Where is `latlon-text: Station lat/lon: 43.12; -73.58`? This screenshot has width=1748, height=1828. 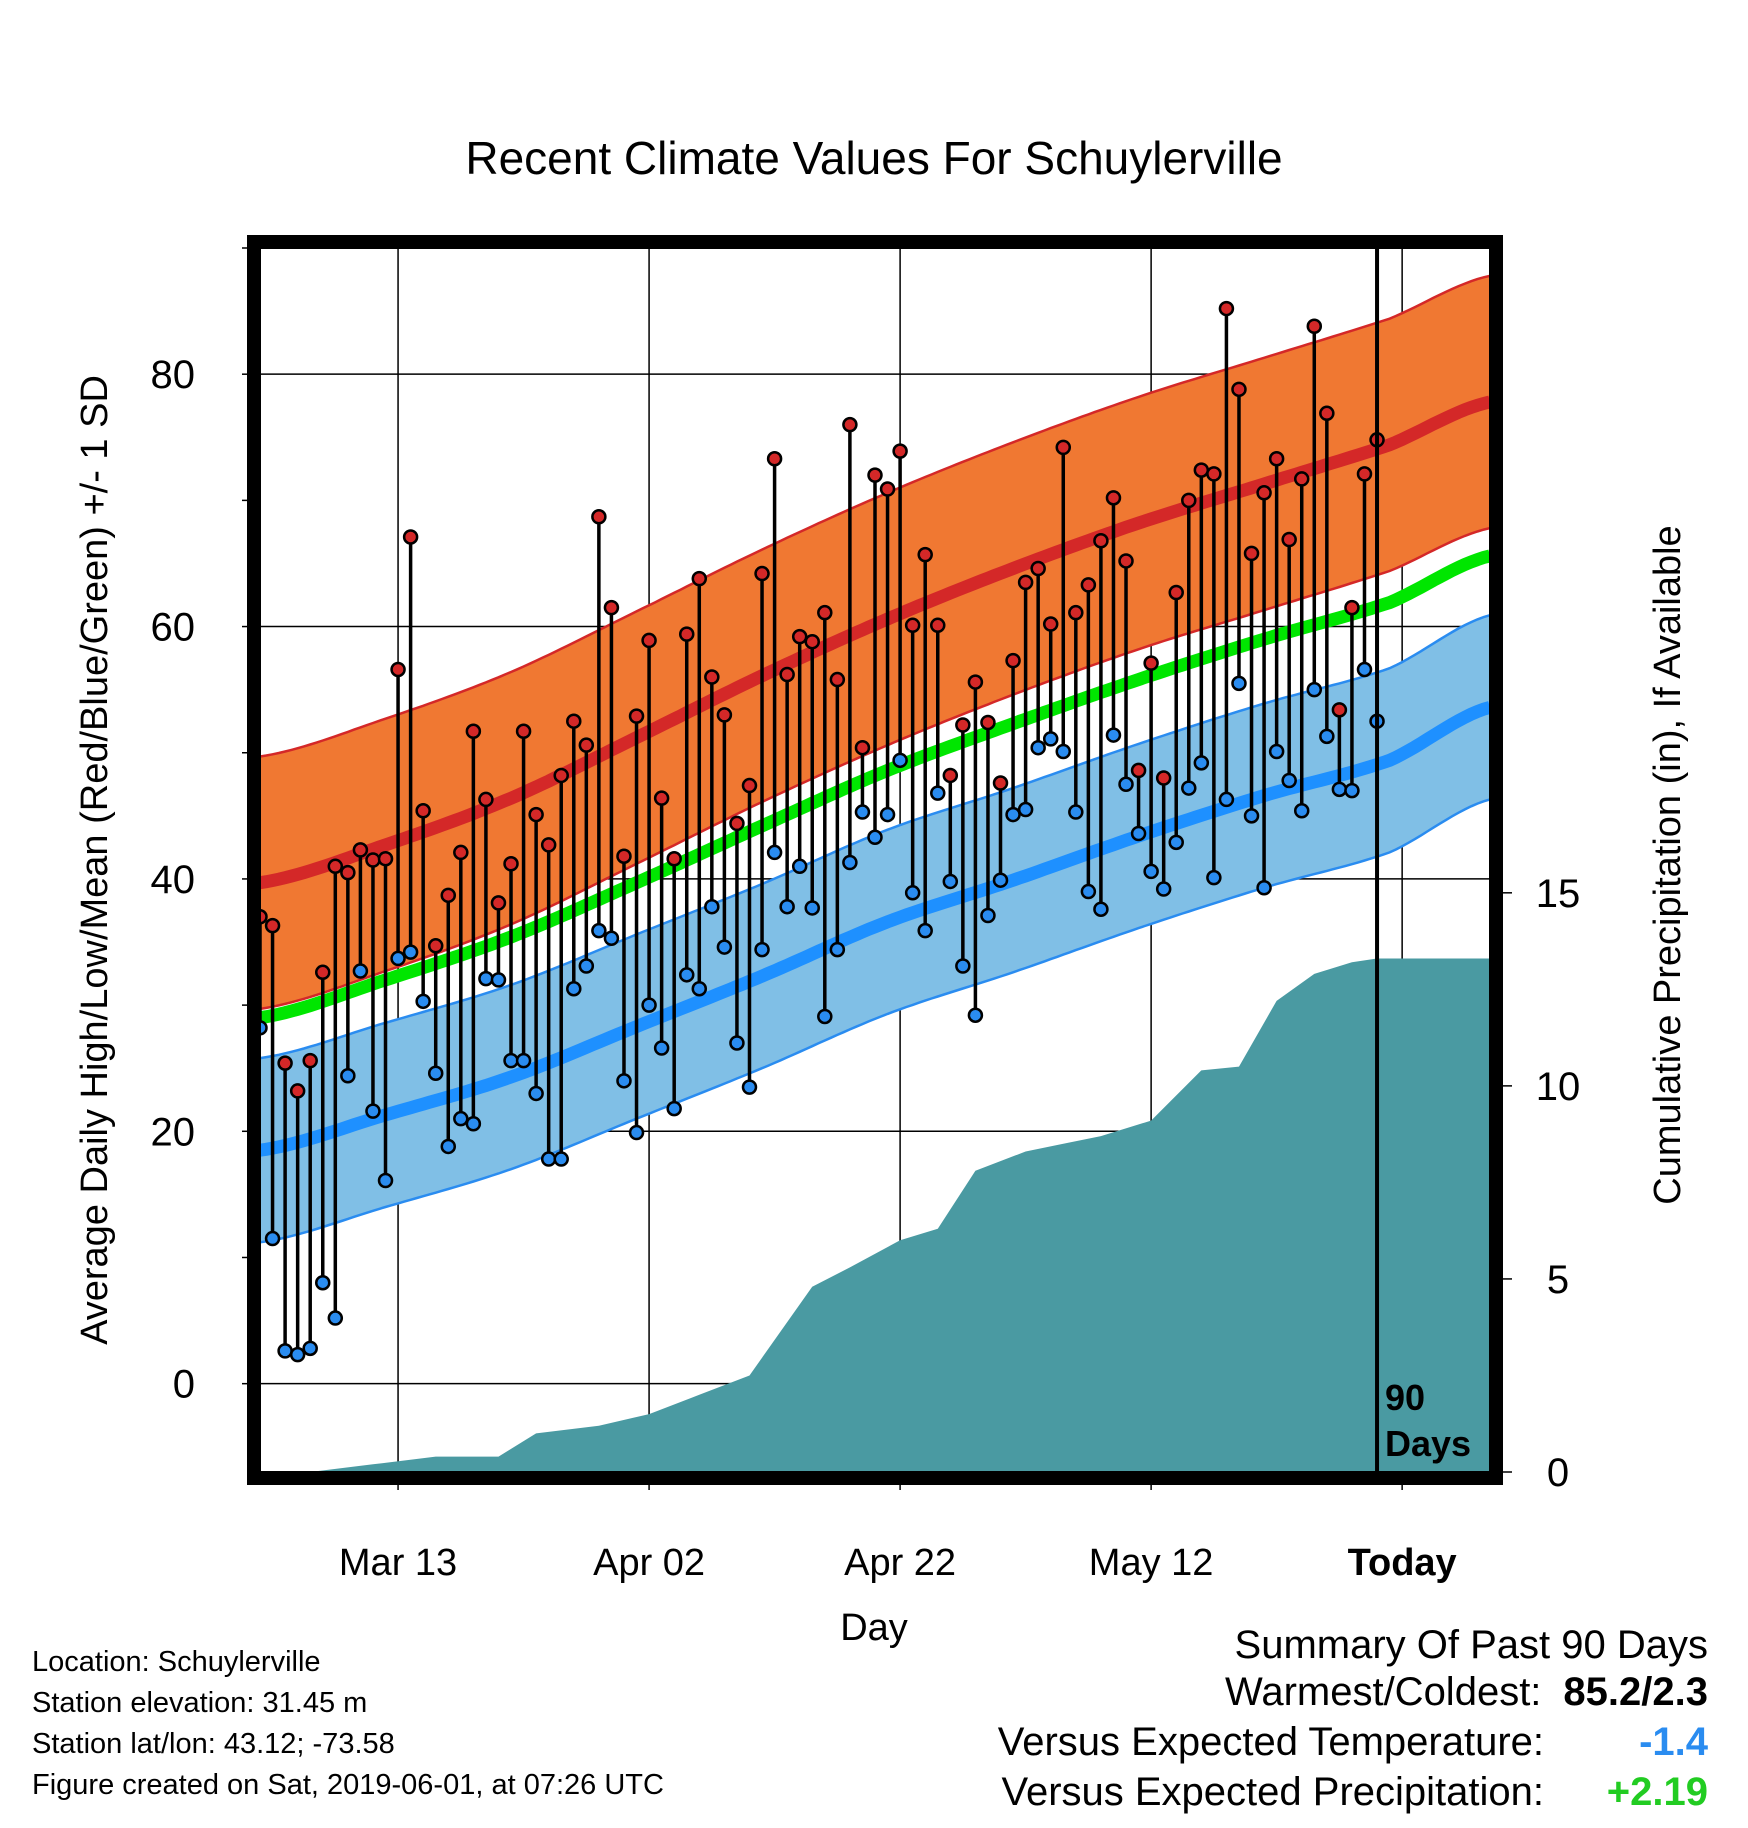
latlon-text: Station lat/lon: 43.12; -73.58 is located at coordinates (213, 1744).